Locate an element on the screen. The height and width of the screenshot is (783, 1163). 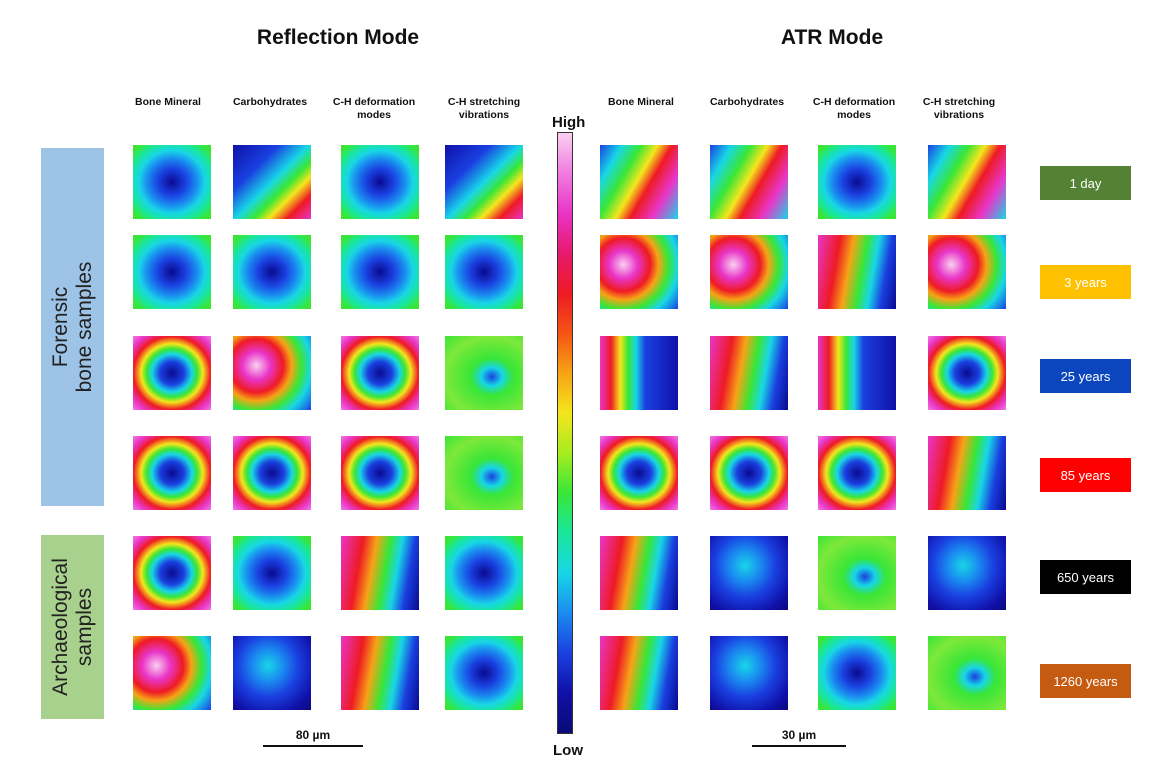
map-tile-atr-r3-c3 is located at coordinates (857, 373).